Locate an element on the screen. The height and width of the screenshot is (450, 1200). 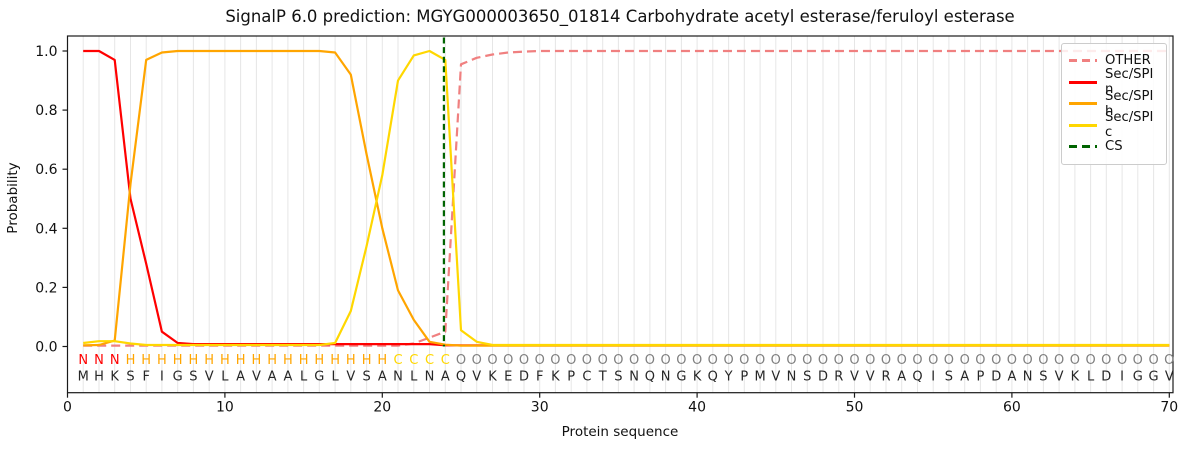
svg-text: 20 is located at coordinates (382, 408).